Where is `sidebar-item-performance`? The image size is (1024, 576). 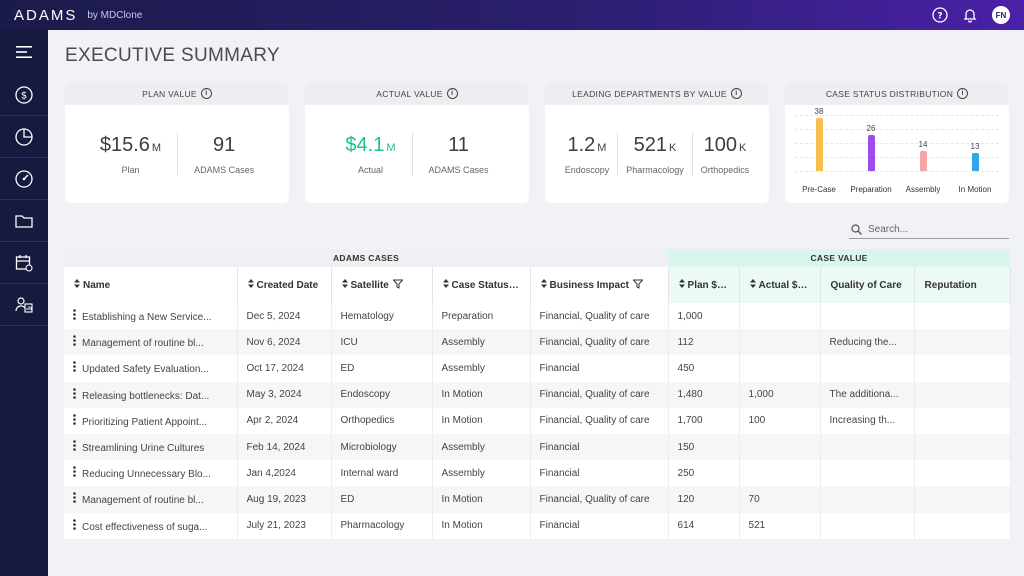
sidebar-item-performance is located at coordinates (24, 179).